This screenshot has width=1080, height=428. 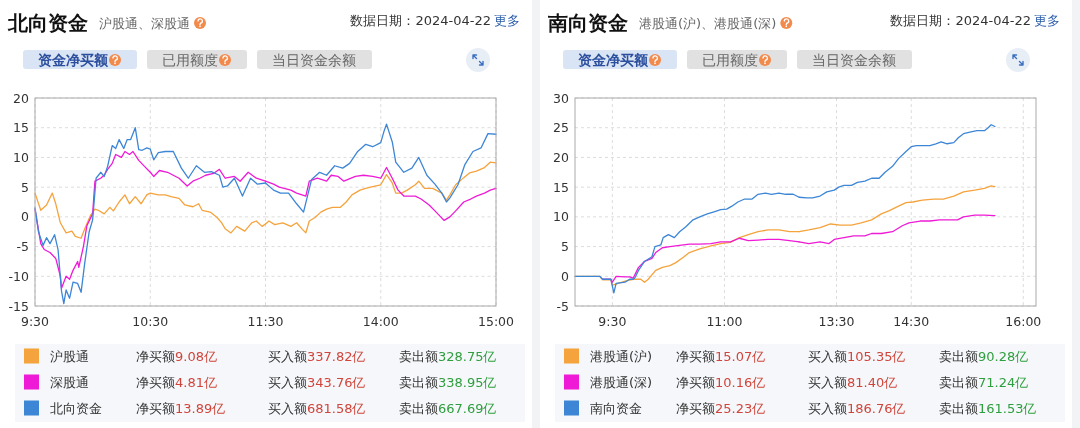 What do you see at coordinates (988, 408) in the screenshot?
I see `text: 卖出额161.53亿` at bounding box center [988, 408].